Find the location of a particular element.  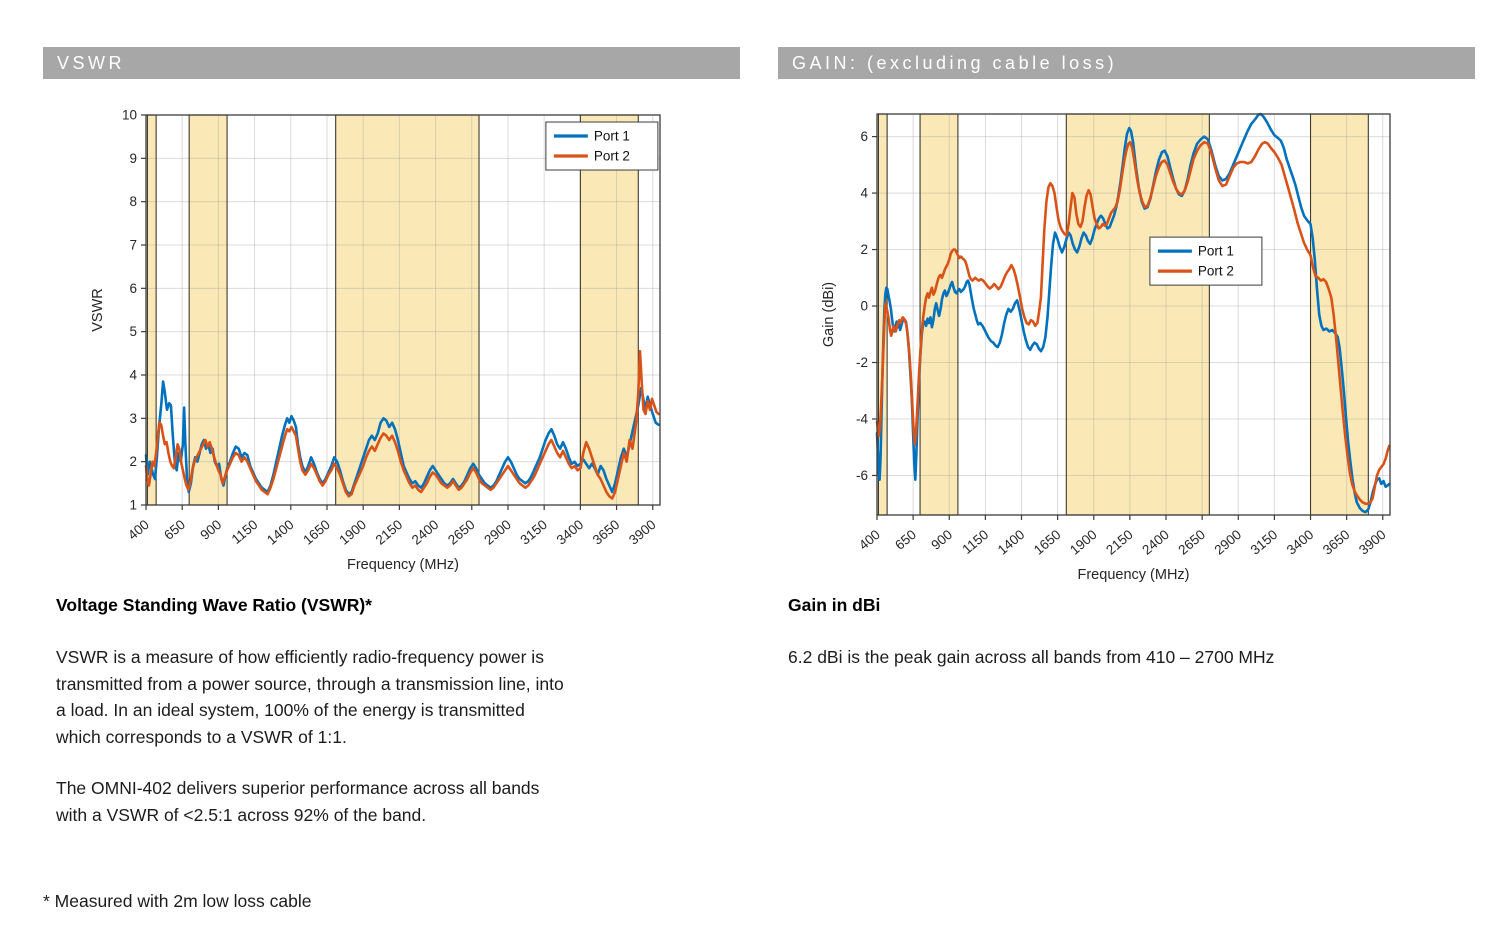

y-tick-label: 8 is located at coordinates (133, 201).